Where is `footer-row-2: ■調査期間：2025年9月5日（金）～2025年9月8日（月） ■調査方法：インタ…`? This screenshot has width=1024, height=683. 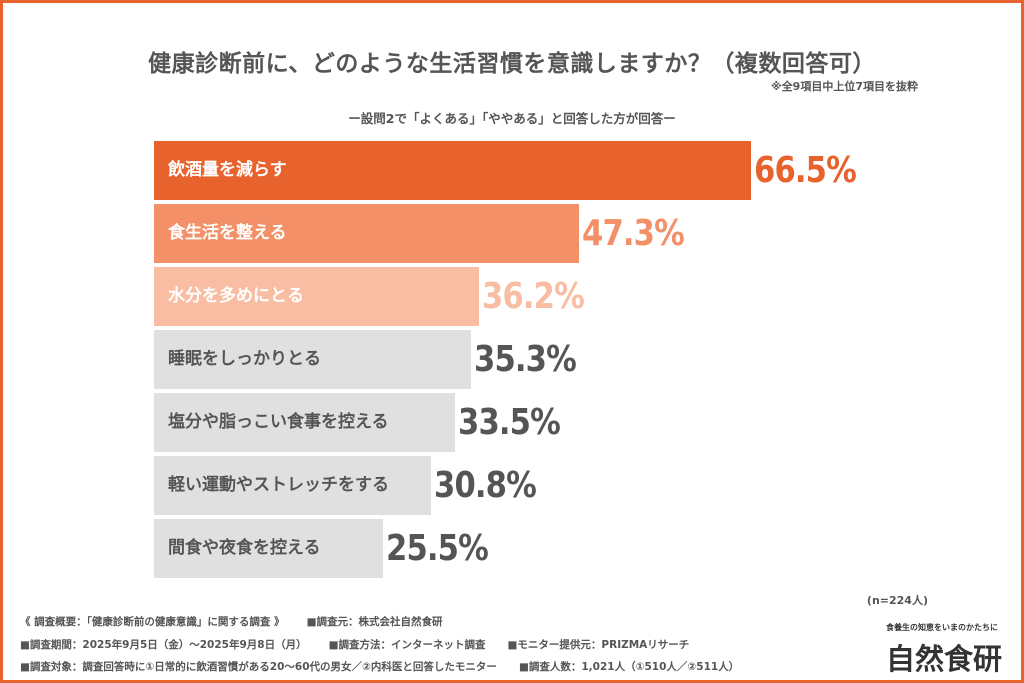
footer-row-2: ■調査期間：2025年9月5日（金）～2025年9月8日（月） ■調査方法：インタ… is located at coordinates (365, 644).